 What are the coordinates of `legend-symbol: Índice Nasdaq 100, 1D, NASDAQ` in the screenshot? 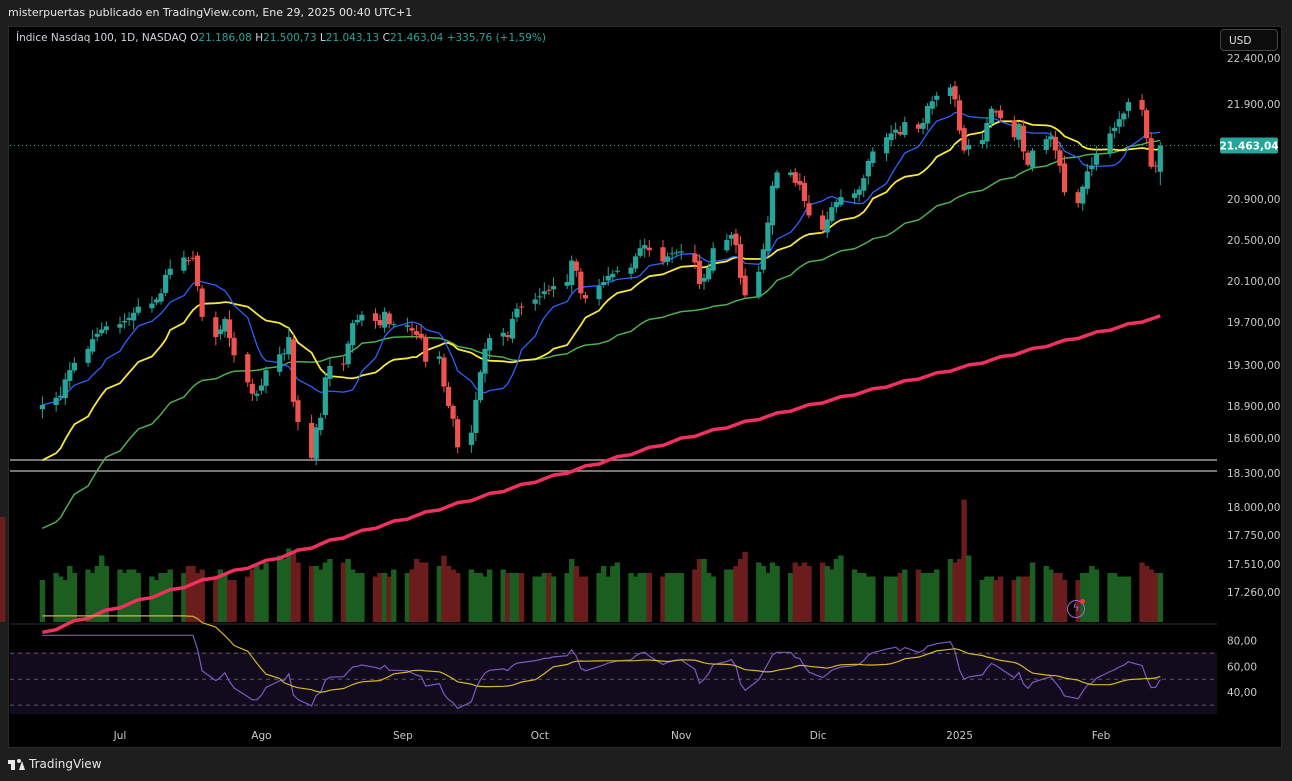 It's located at (101, 38).